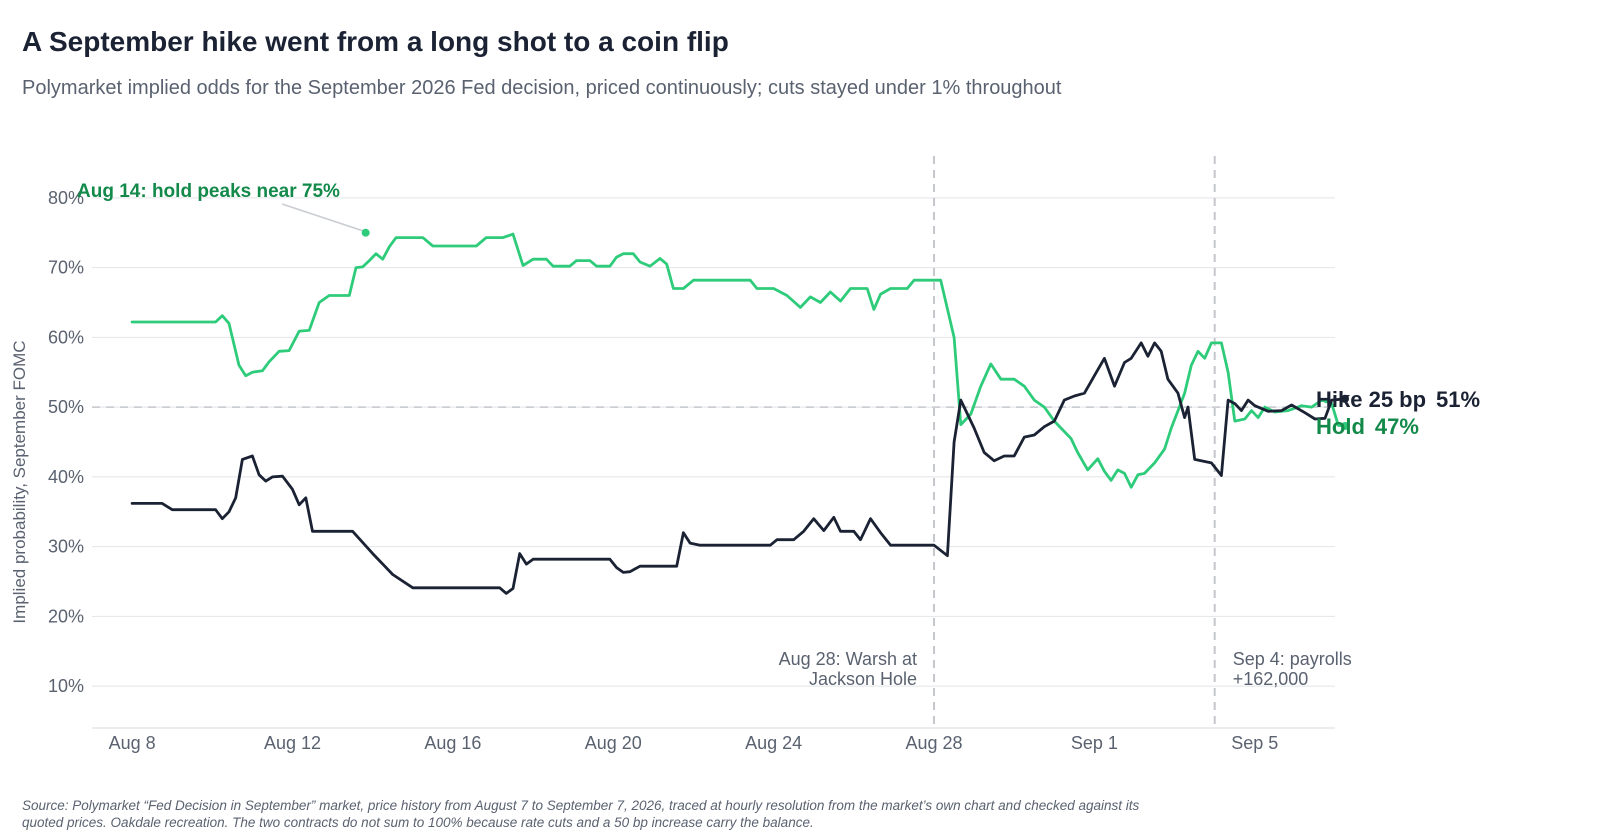  Describe the element at coordinates (1458, 399) in the screenshot. I see `end-label-value: 51%` at that location.